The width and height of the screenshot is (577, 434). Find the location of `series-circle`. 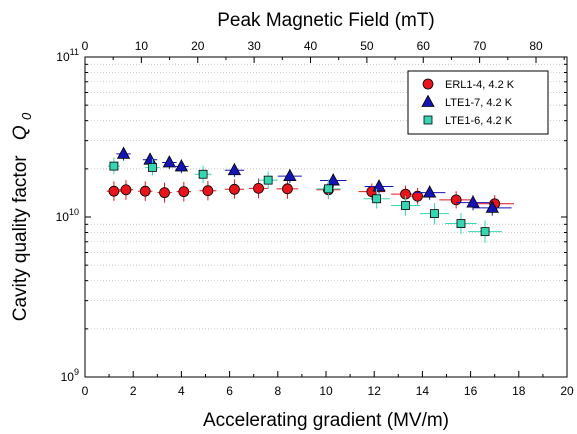

series-circle is located at coordinates (310, 196).